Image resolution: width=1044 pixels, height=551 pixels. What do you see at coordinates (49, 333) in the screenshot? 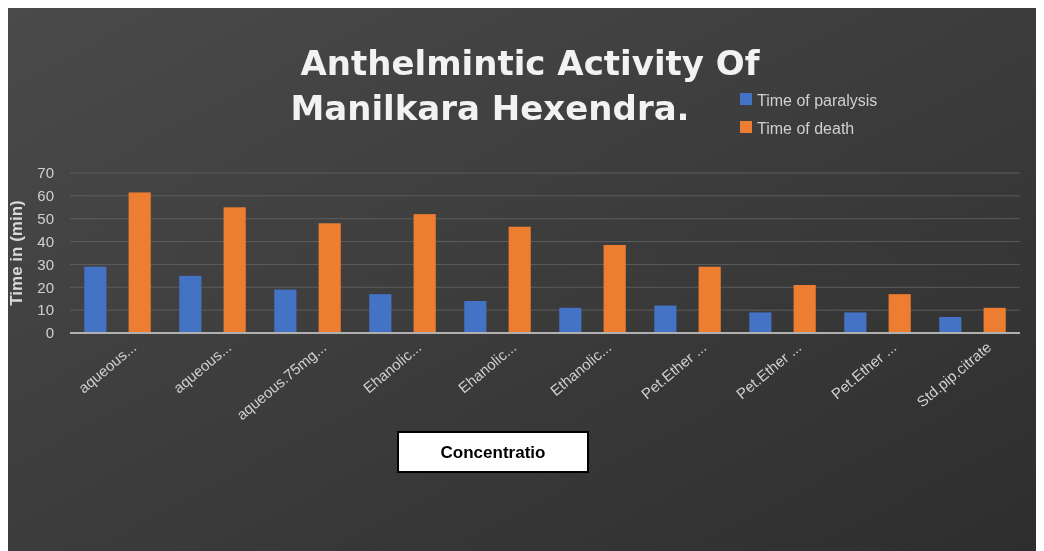
I see `y-tick-label: 0` at bounding box center [49, 333].